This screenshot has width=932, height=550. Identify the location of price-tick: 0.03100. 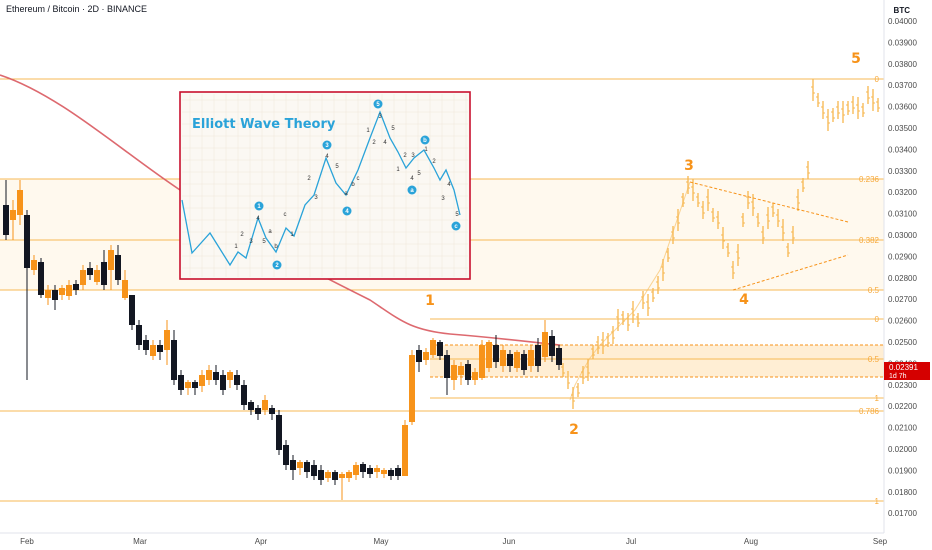
(902, 214).